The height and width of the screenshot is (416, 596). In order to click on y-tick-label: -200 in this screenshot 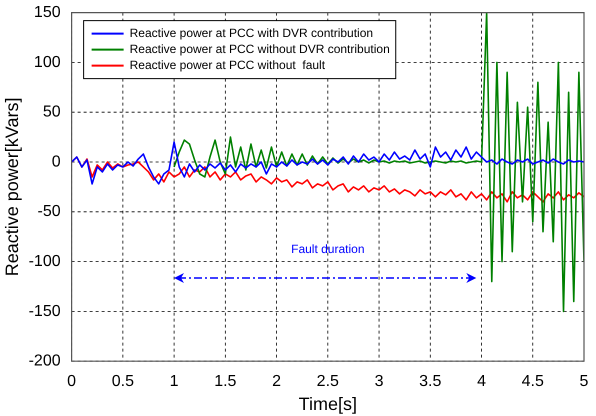, I will do `click(44, 361)`.